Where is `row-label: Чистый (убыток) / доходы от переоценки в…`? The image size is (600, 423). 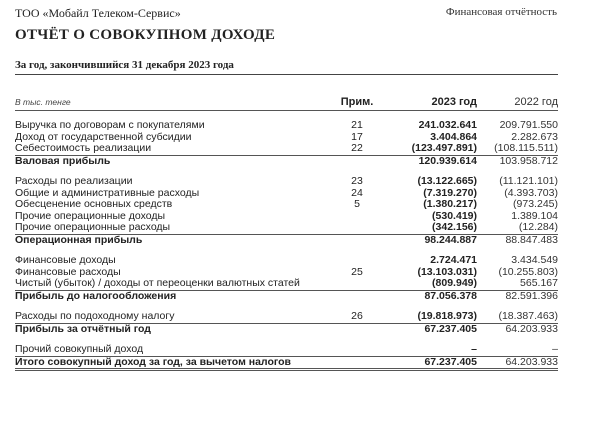 row-label: Чистый (убыток) / доходы от переоценки в… is located at coordinates (165, 284).